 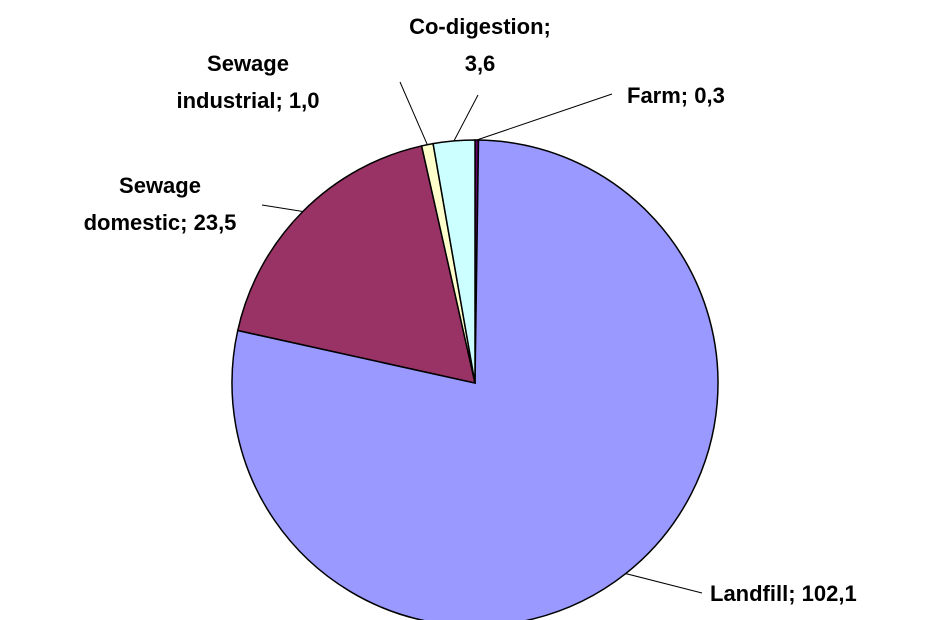 I want to click on data-label: Co-digestion;, so click(x=480, y=26).